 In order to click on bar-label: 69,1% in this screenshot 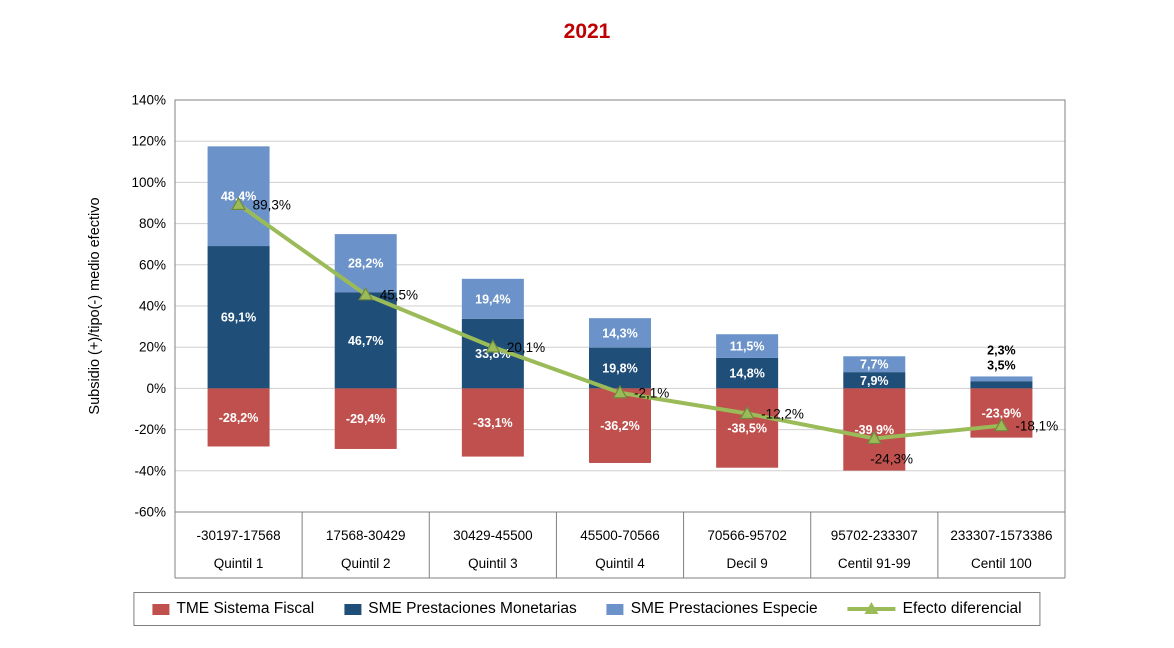, I will do `click(238, 318)`.